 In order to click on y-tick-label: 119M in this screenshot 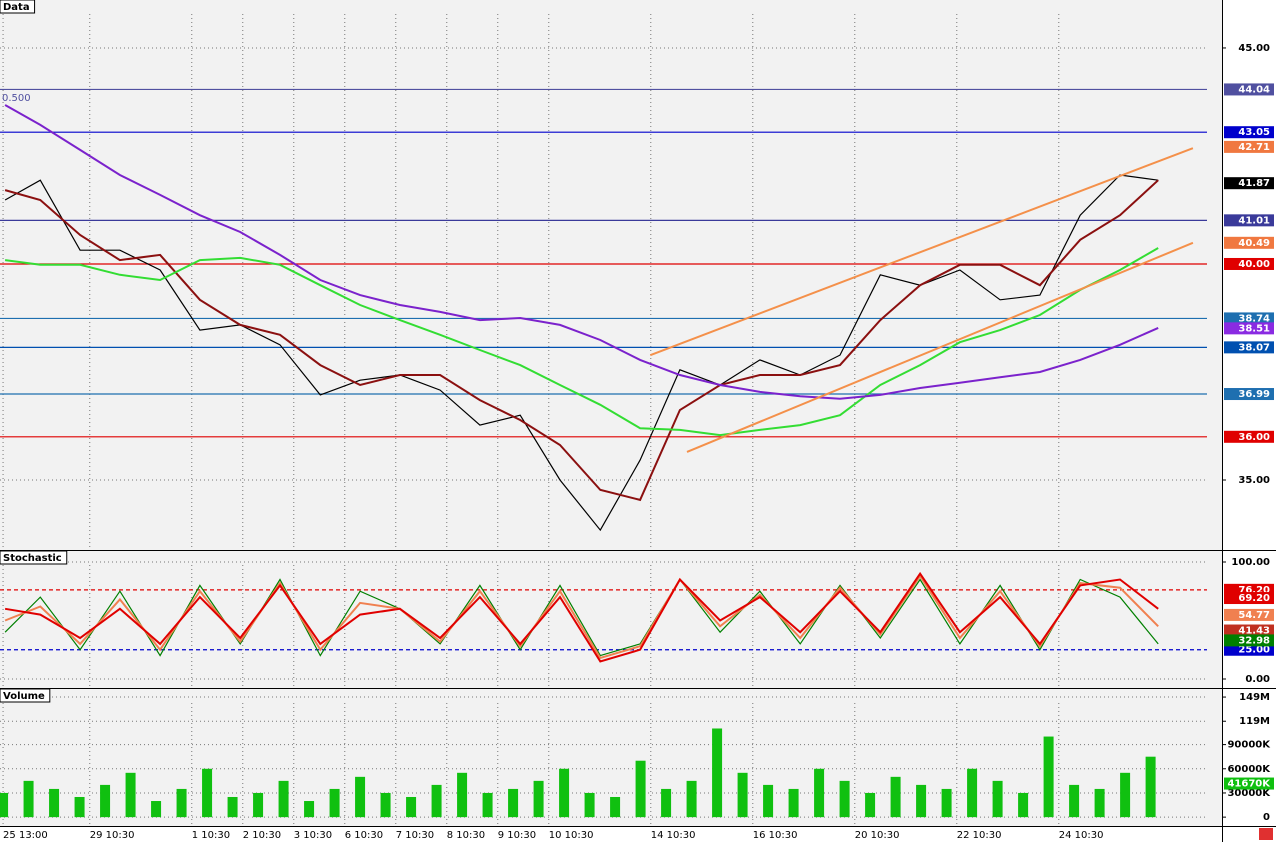, I will do `click(1254, 721)`.